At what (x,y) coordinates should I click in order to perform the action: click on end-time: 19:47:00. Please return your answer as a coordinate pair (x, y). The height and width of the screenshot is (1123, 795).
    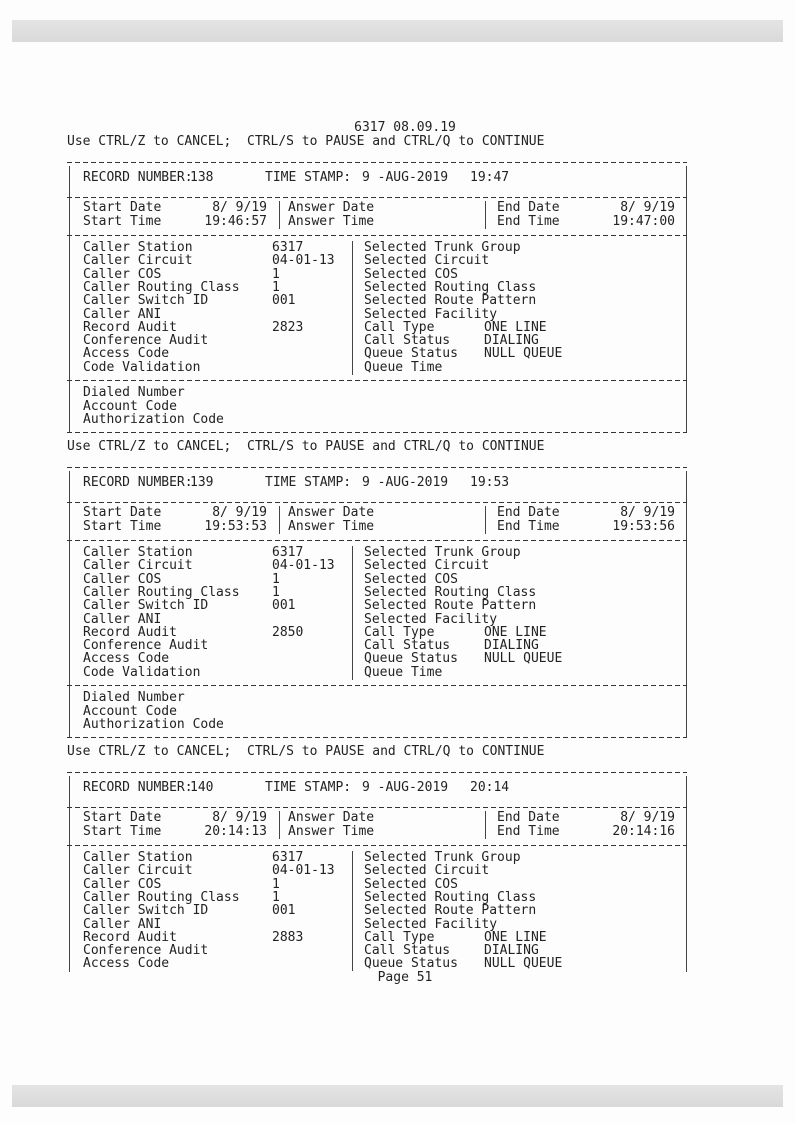
    Looking at the image, I should click on (643, 221).